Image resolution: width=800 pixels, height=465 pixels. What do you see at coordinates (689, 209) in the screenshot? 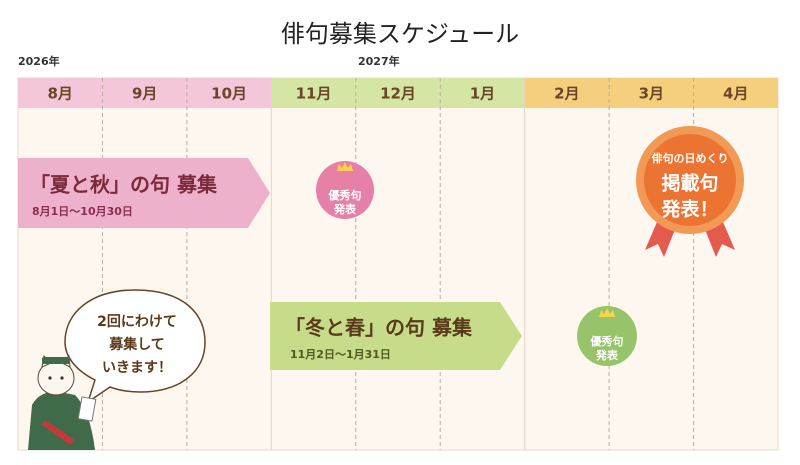
I see `badge-text: 発表！` at bounding box center [689, 209].